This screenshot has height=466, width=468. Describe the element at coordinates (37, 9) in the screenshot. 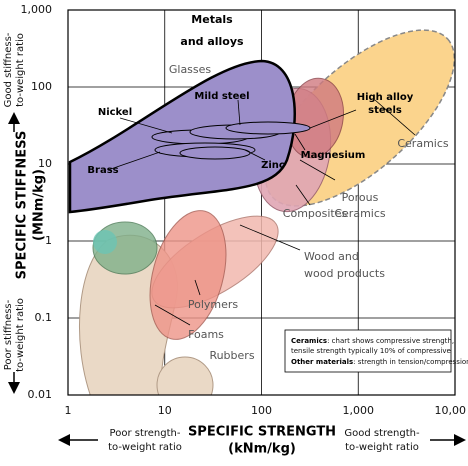

I see `y-tick-label: 1,000` at that location.